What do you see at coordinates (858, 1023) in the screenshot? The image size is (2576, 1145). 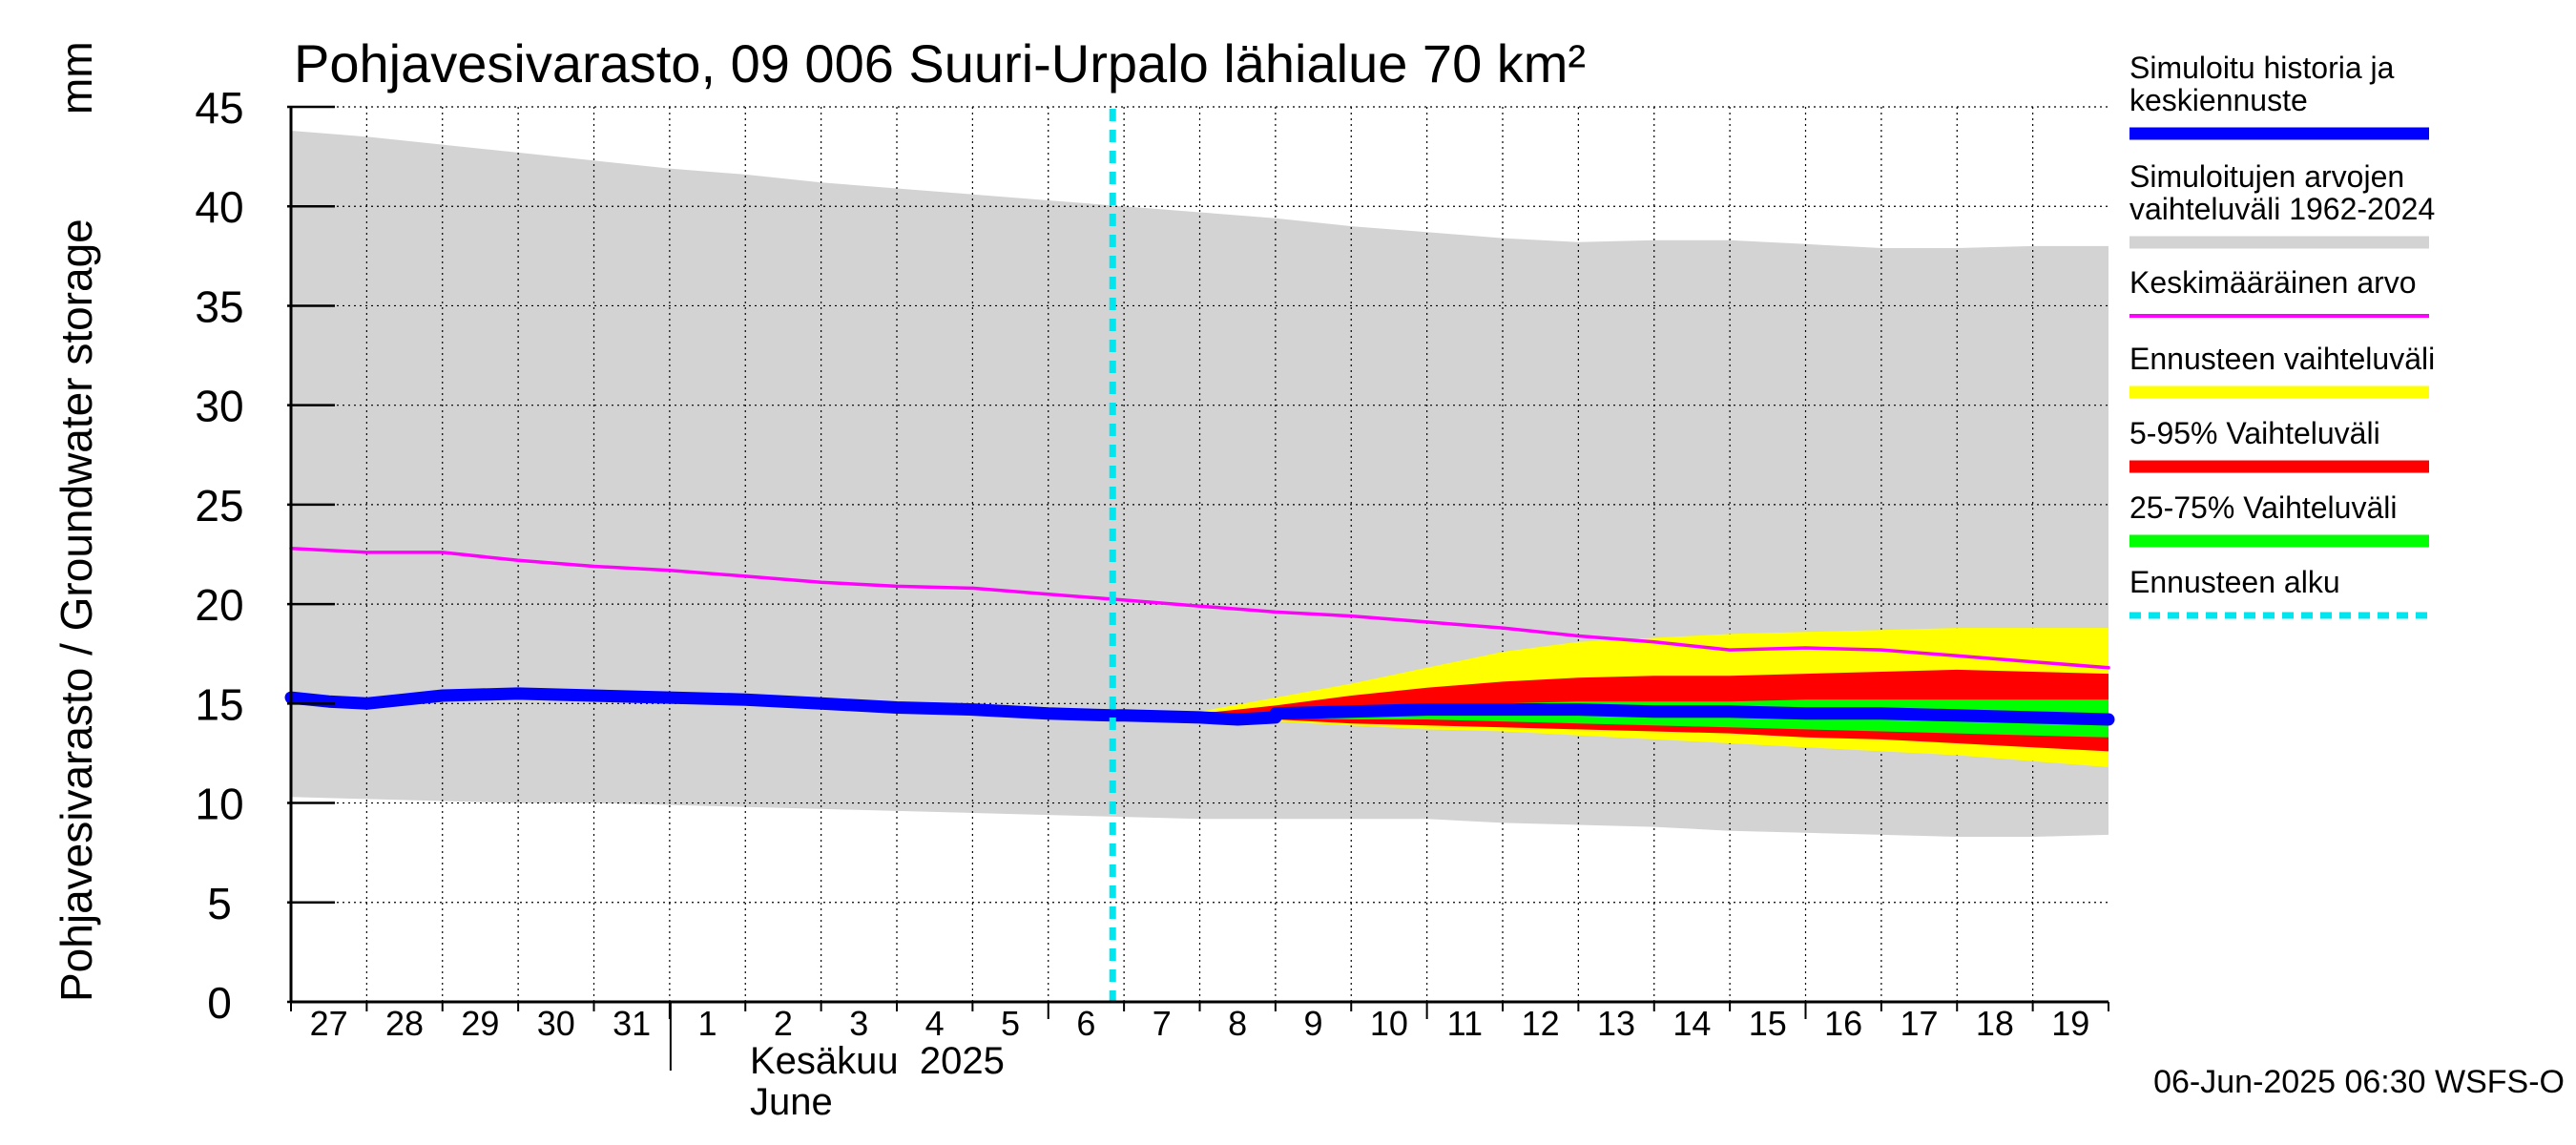 I see `x-tick-label: 3` at bounding box center [858, 1023].